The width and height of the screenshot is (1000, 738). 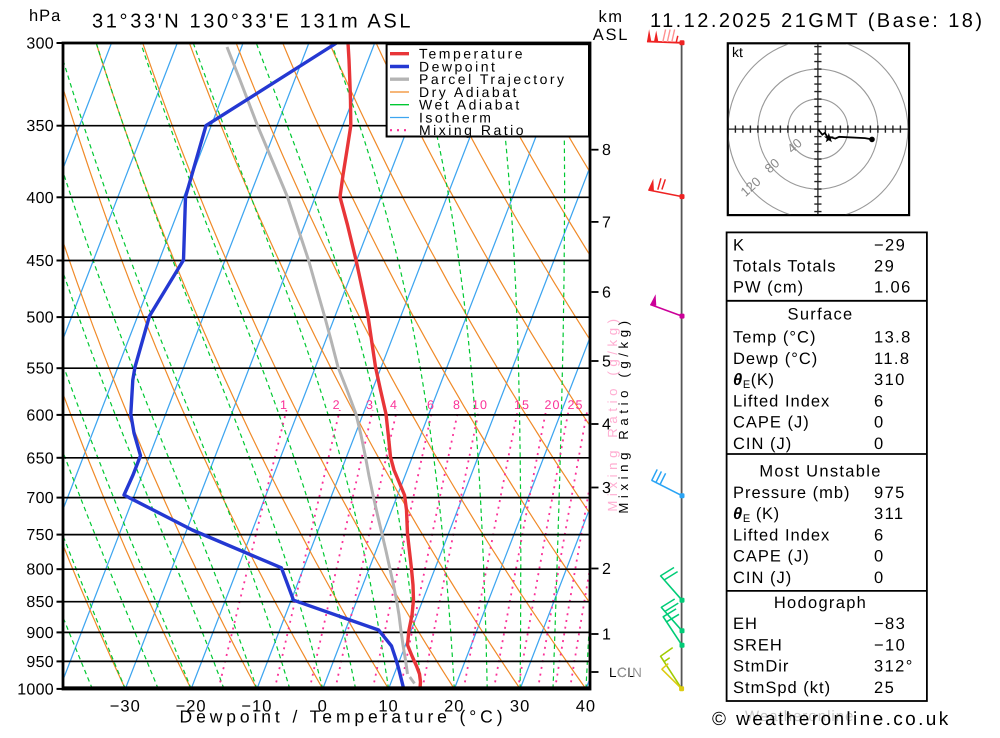 What do you see at coordinates (782, 688) in the screenshot?
I see `svg-text: StmSpd (kt)` at bounding box center [782, 688].